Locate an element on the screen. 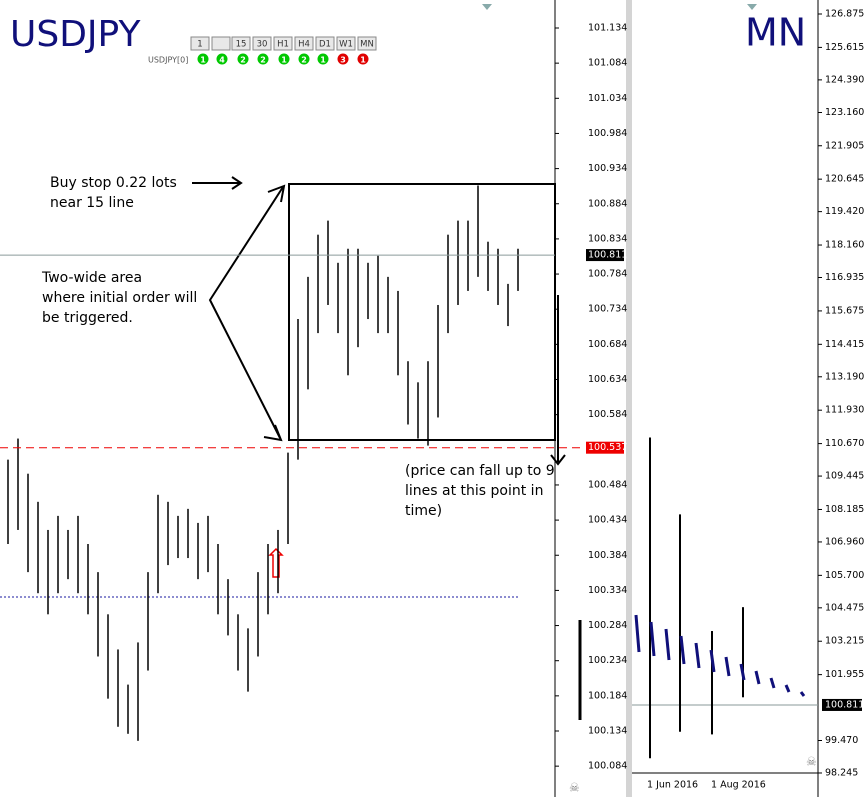 Image resolution: width=866 pixels, height=797 pixels. price-label: 126.875 is located at coordinates (844, 14).